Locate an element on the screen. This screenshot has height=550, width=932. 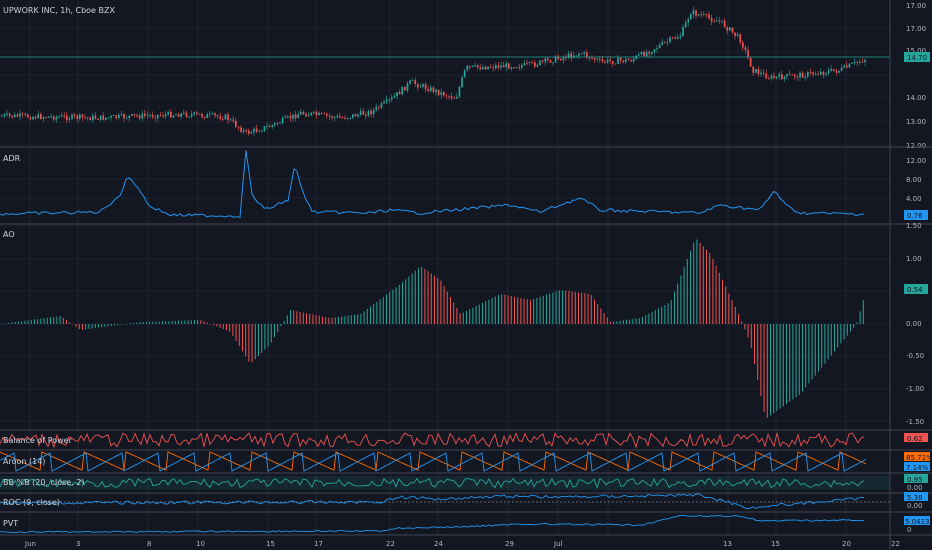
bb-band-fill is located at coordinates (445, 483).